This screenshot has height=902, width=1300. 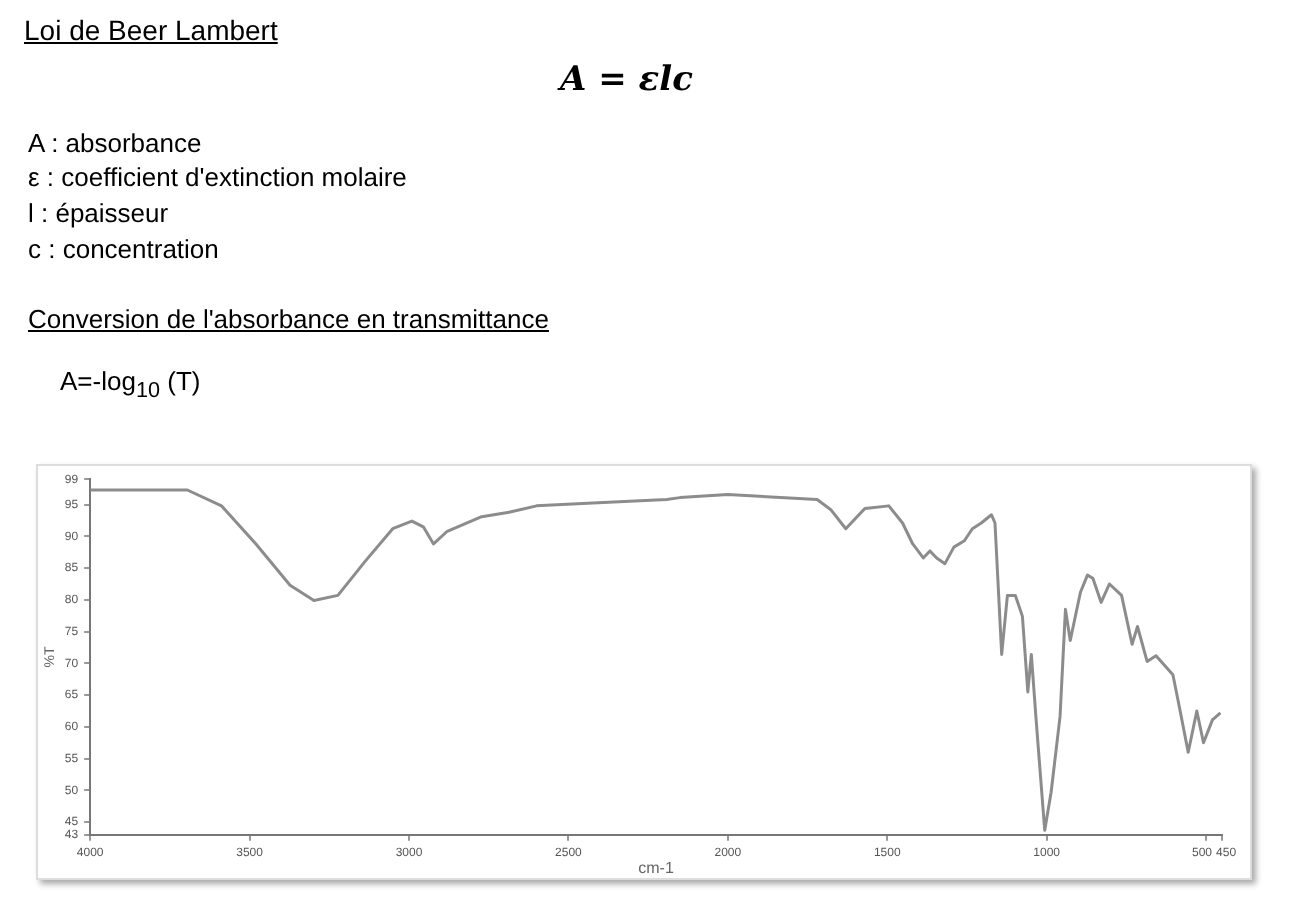 I want to click on text: c : concentration, so click(x=123, y=249).